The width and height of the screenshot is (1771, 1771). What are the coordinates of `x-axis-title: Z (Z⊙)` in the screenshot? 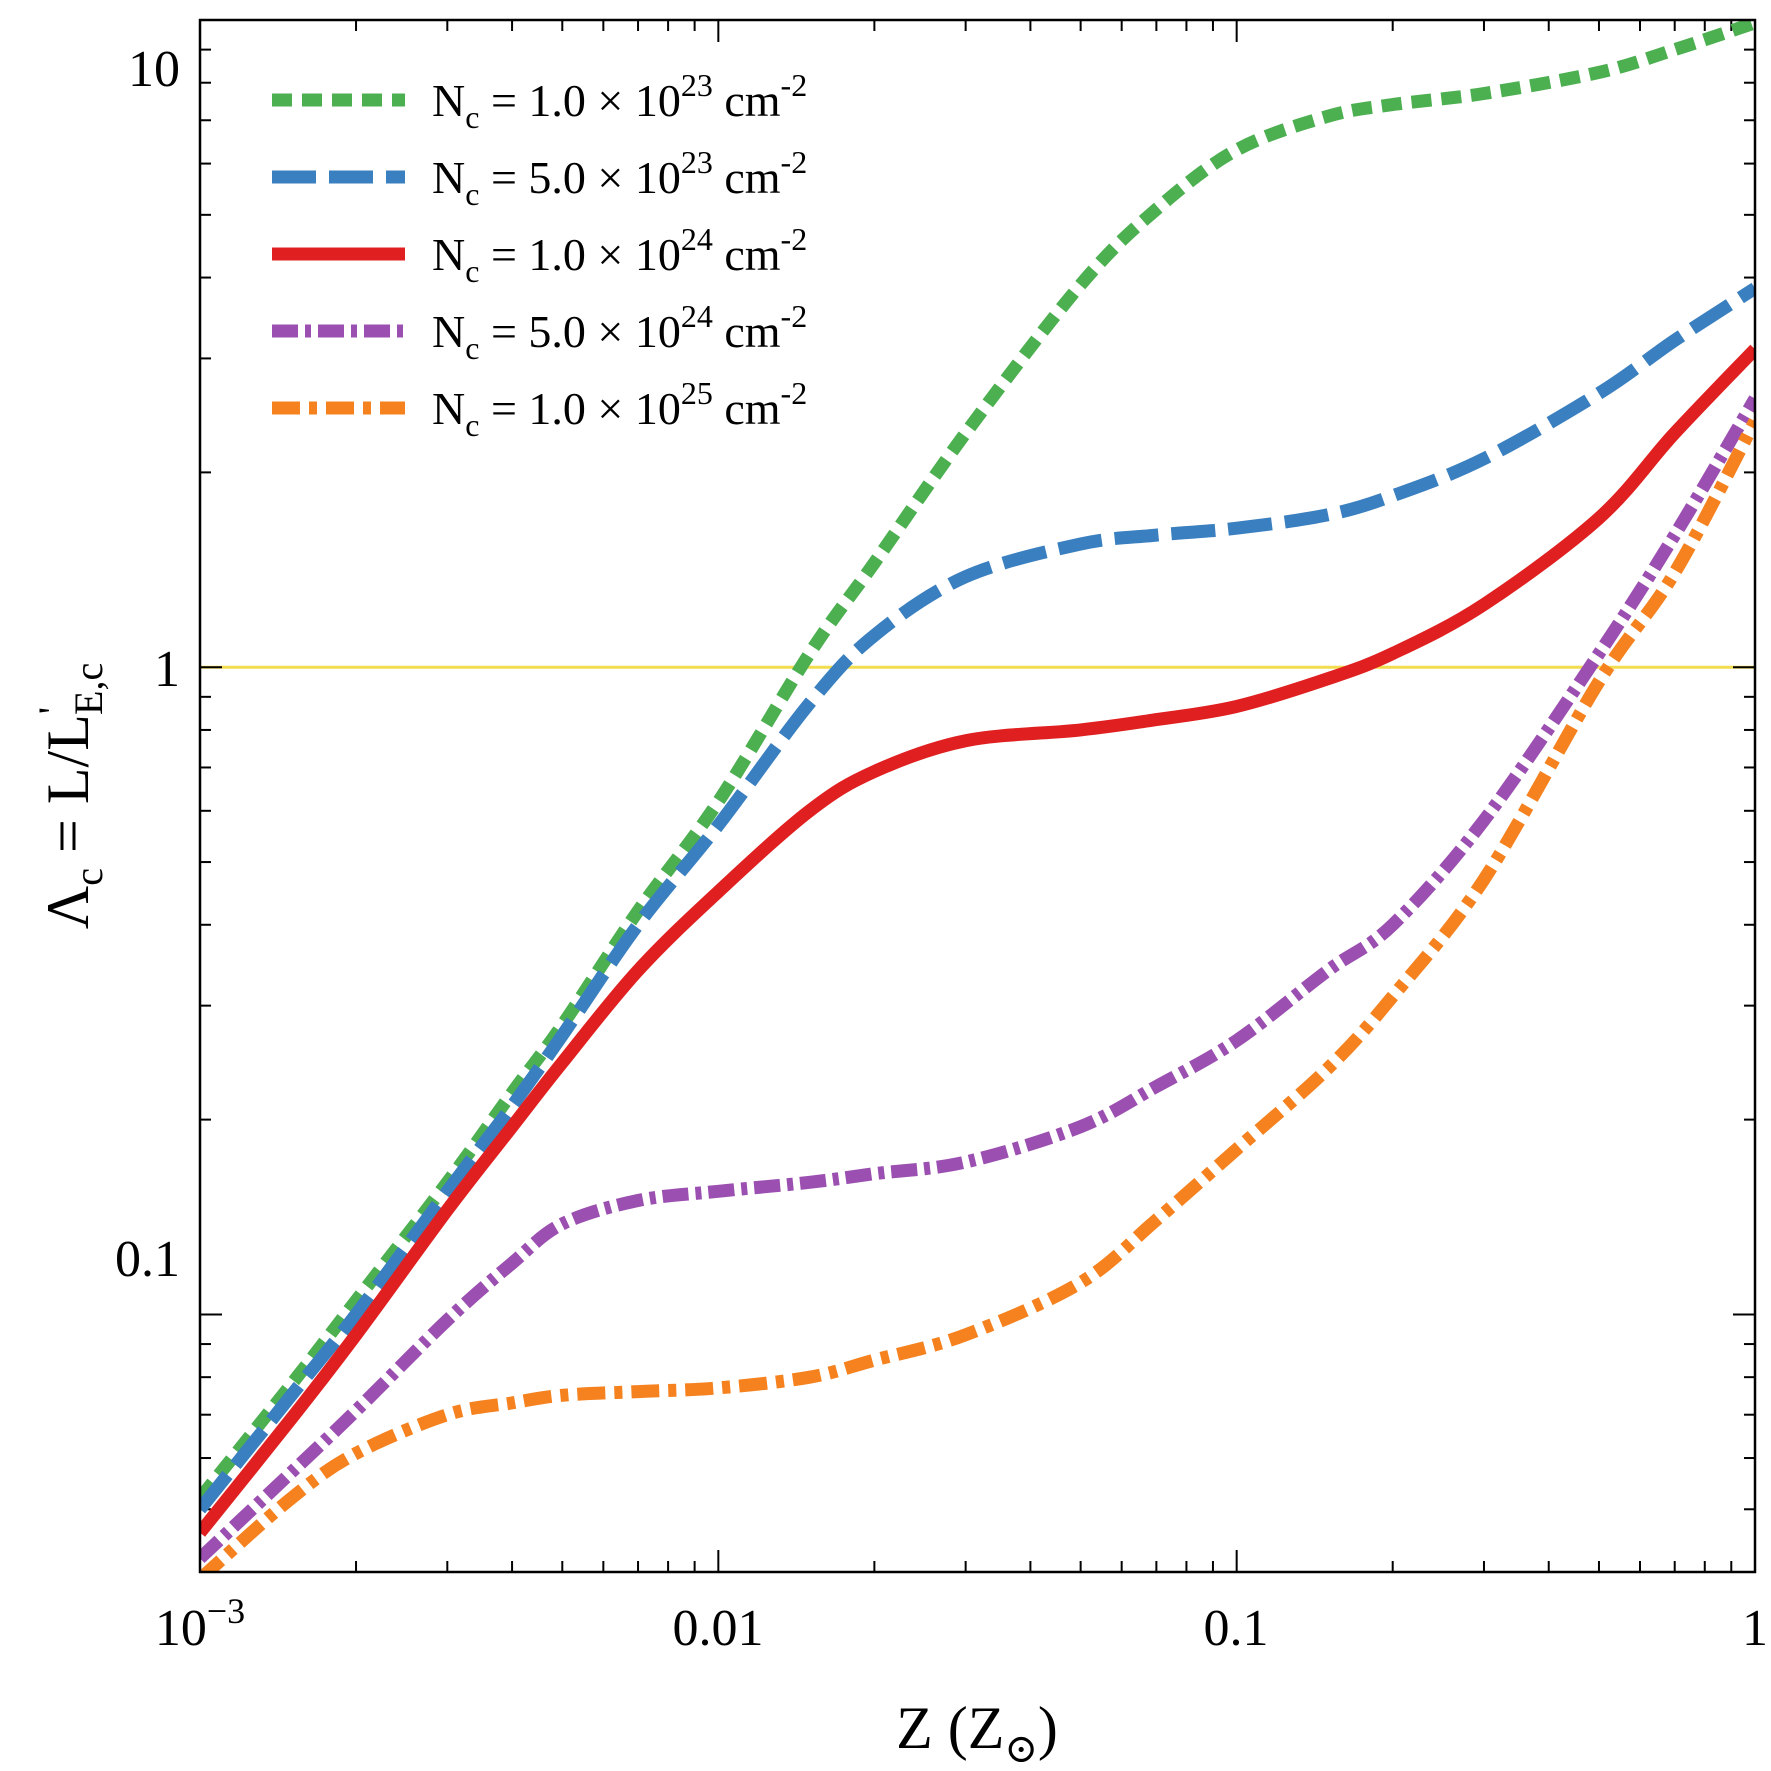 It's located at (977, 1733).